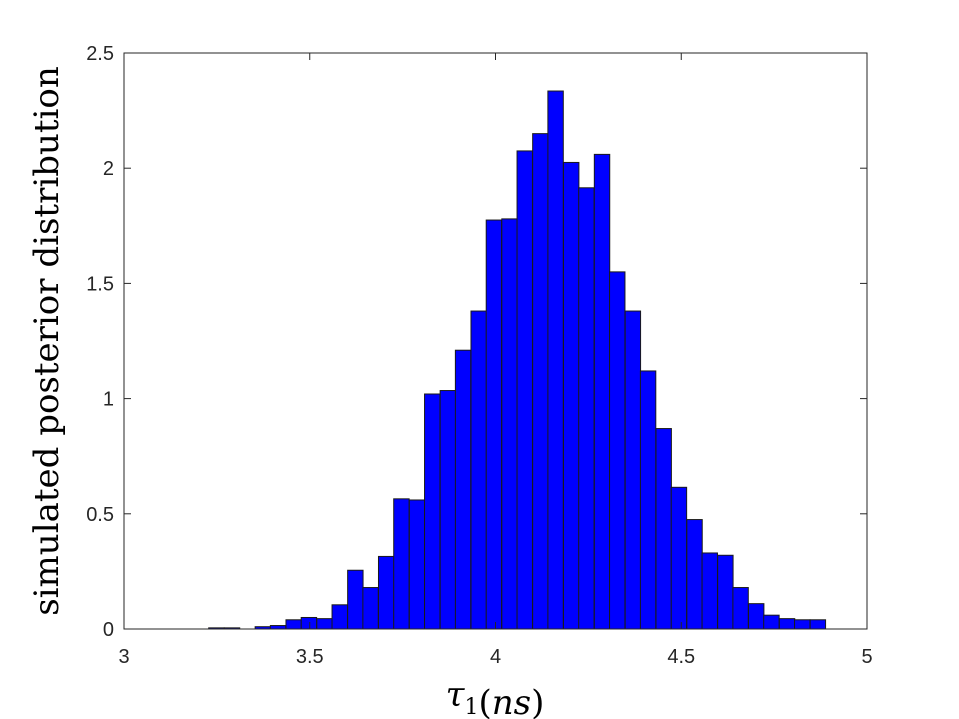 The width and height of the screenshot is (959, 719). Describe the element at coordinates (310, 657) in the screenshot. I see `x-tick-label: 3.5` at that location.